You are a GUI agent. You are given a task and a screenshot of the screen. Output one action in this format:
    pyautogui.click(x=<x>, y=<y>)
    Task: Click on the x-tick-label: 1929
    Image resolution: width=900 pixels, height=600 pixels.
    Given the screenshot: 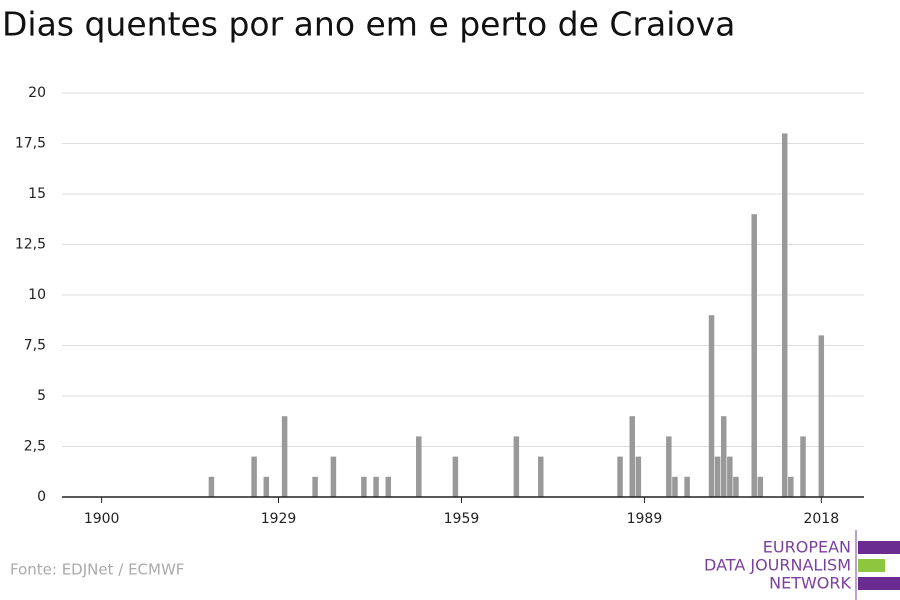 What is the action you would take?
    pyautogui.click(x=279, y=519)
    